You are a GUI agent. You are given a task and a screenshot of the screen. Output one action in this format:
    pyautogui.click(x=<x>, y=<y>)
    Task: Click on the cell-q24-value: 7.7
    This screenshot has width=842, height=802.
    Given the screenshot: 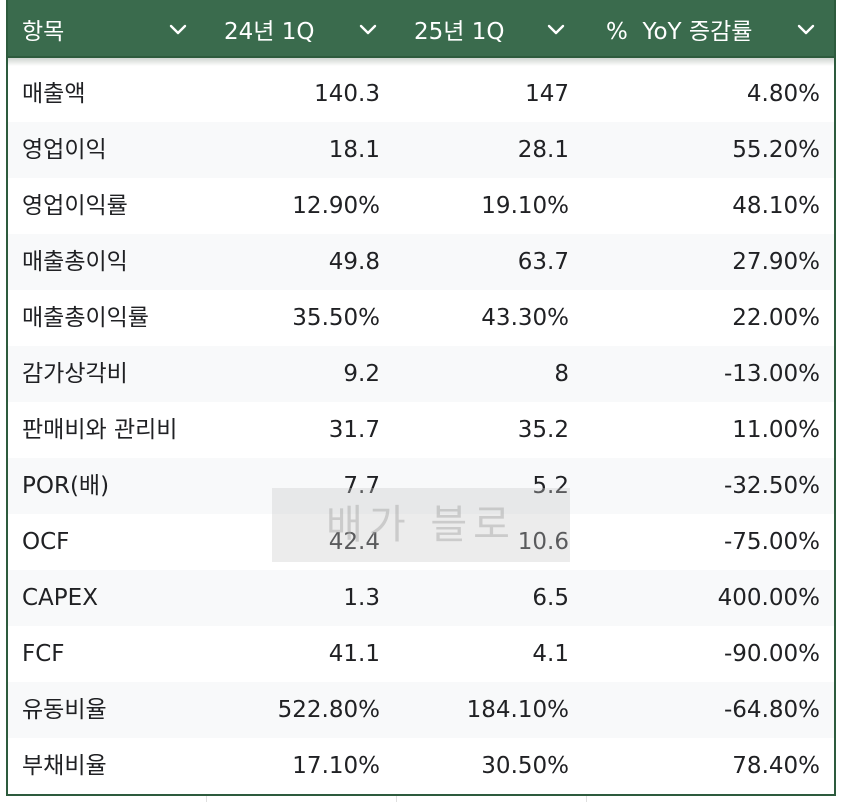 What is the action you would take?
    pyautogui.click(x=361, y=486)
    